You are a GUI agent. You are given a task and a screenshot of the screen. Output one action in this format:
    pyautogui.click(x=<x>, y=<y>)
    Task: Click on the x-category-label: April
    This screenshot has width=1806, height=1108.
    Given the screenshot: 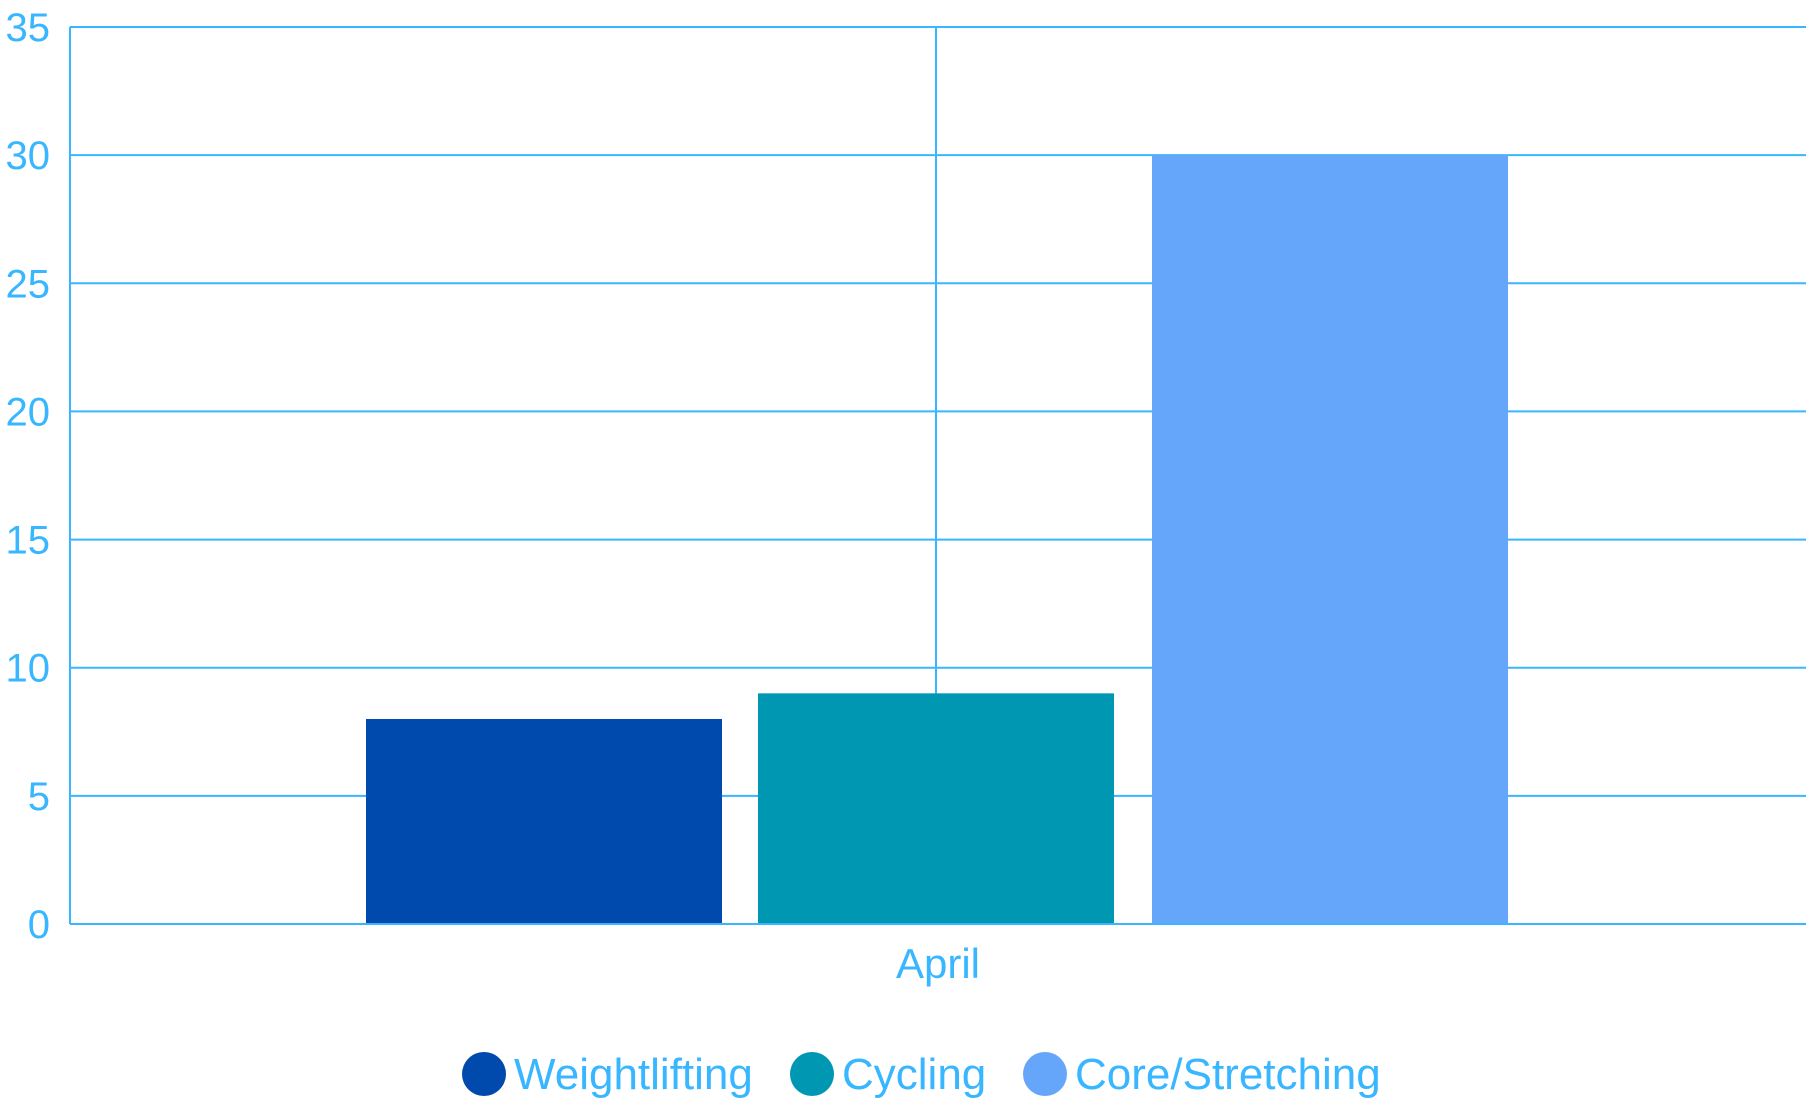 What is the action you would take?
    pyautogui.click(x=938, y=963)
    